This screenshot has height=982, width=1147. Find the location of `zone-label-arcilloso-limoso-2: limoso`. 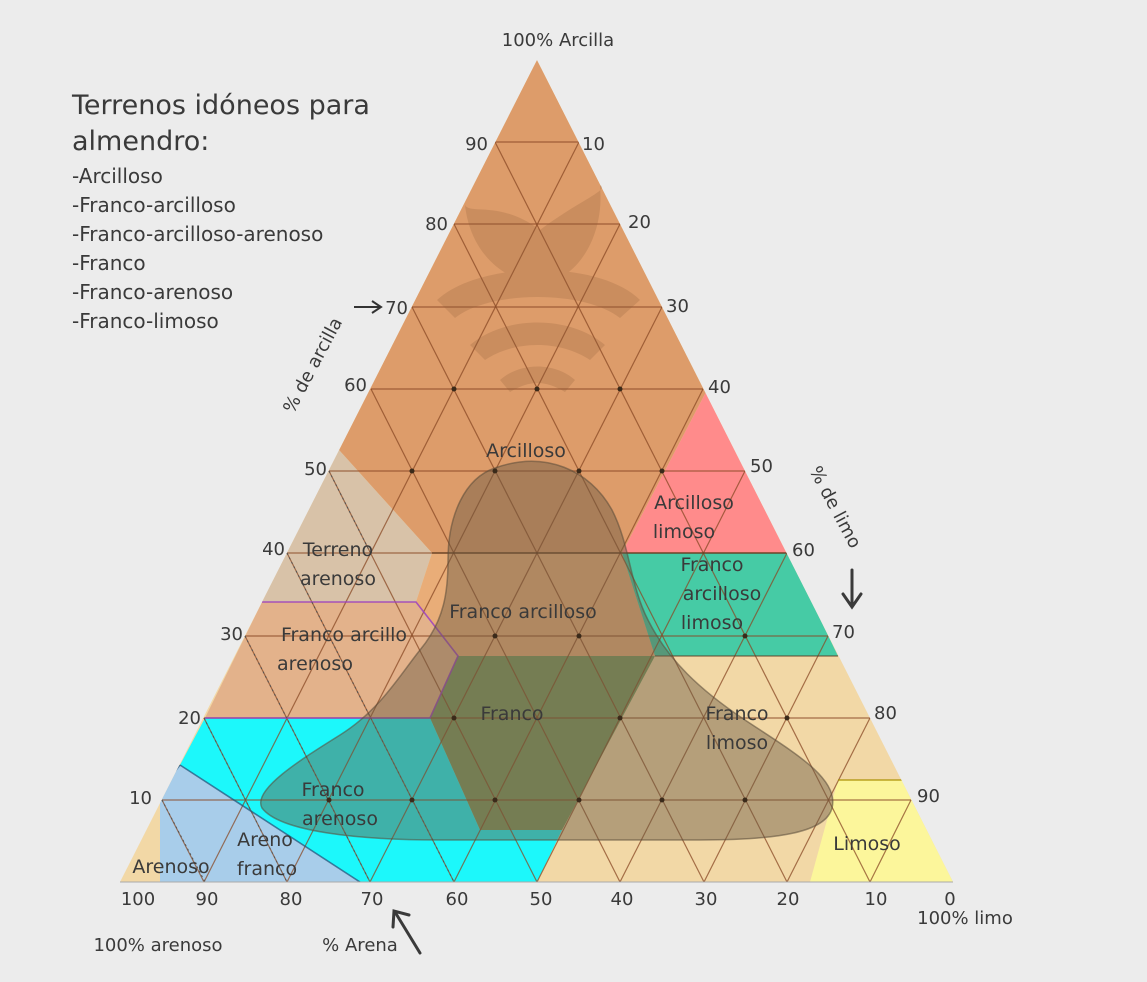

zone-label-arcilloso-limoso-2: limoso is located at coordinates (684, 532).